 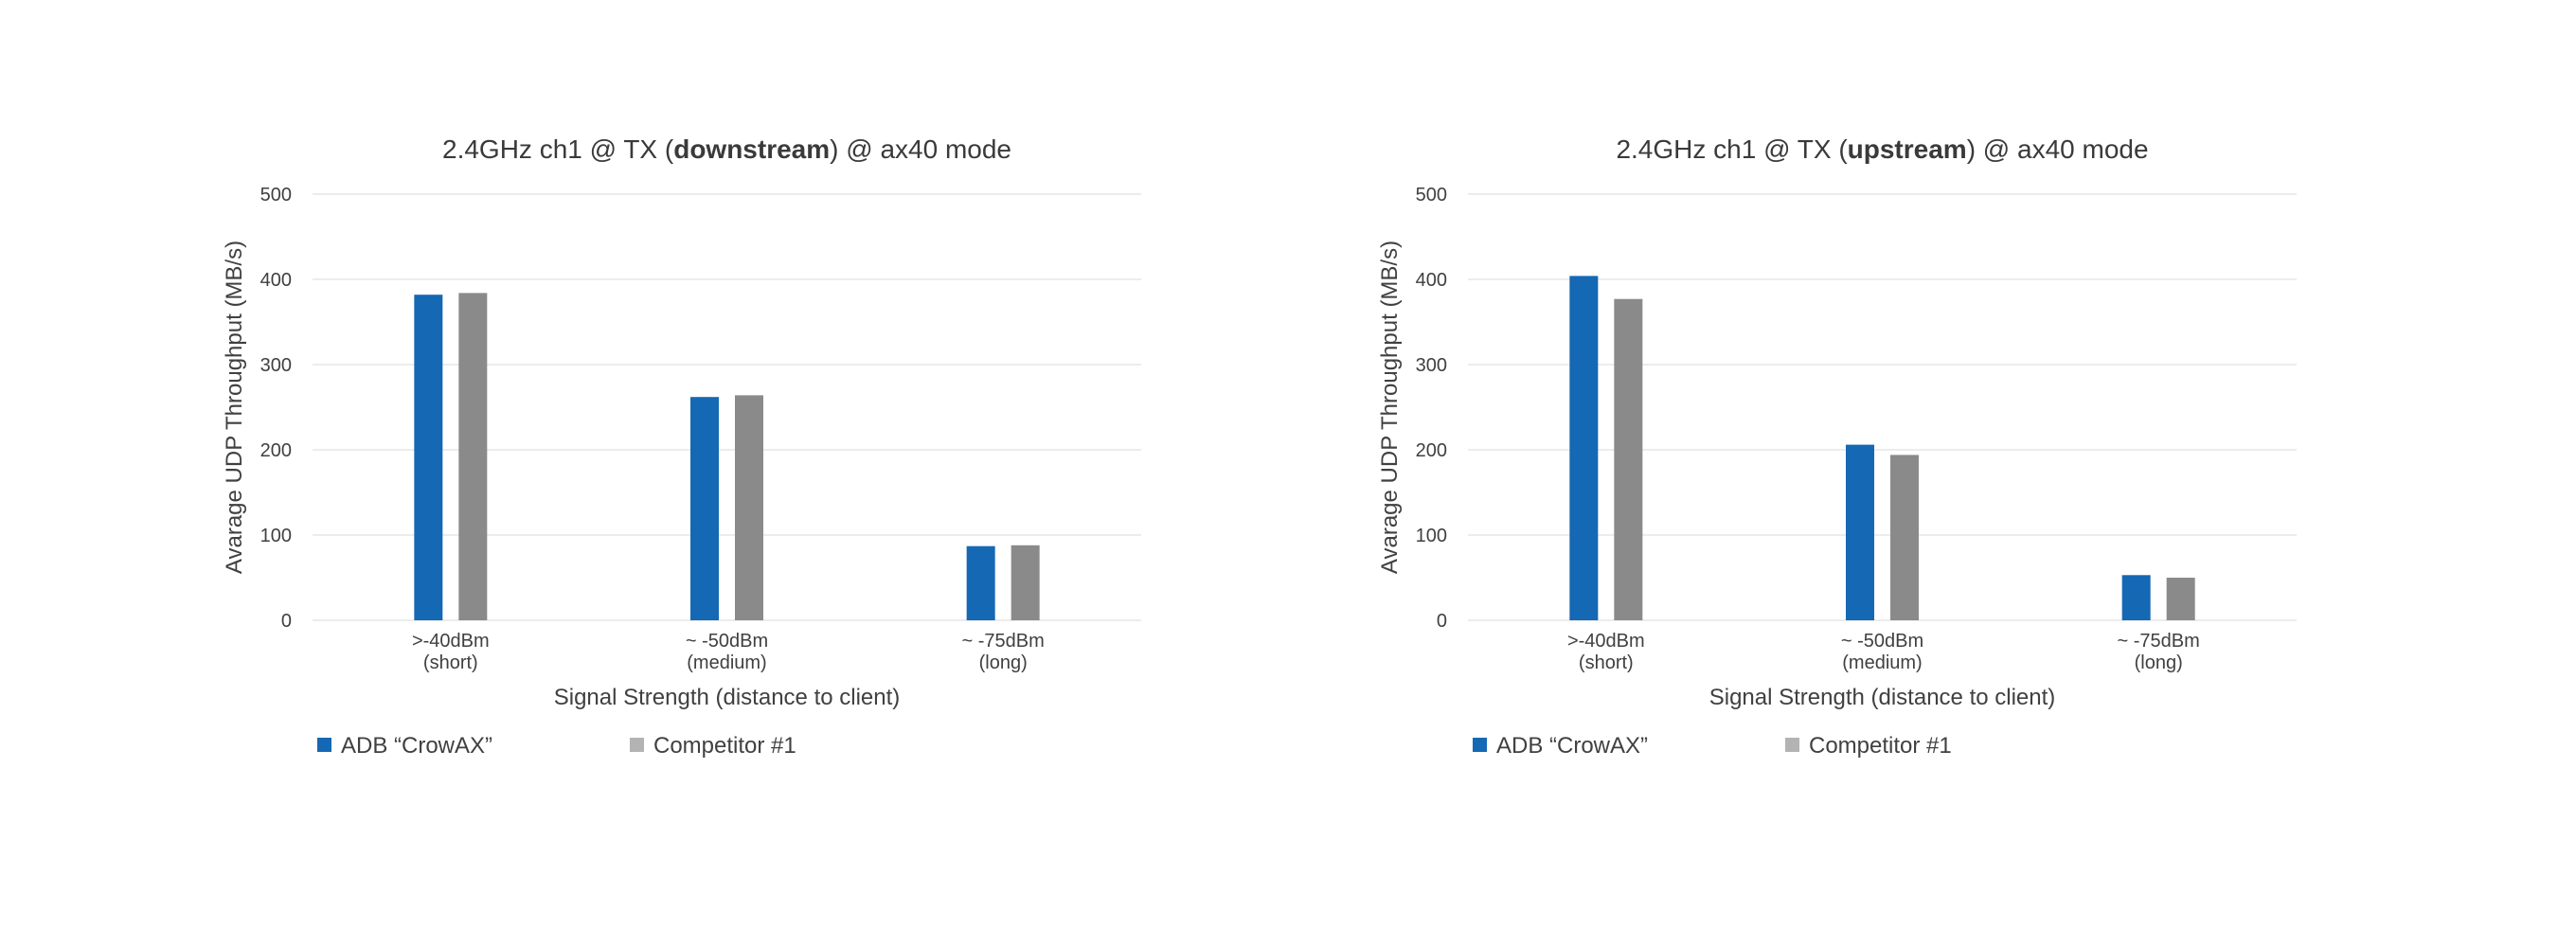 I want to click on chart-title-part: downstream, so click(x=751, y=149).